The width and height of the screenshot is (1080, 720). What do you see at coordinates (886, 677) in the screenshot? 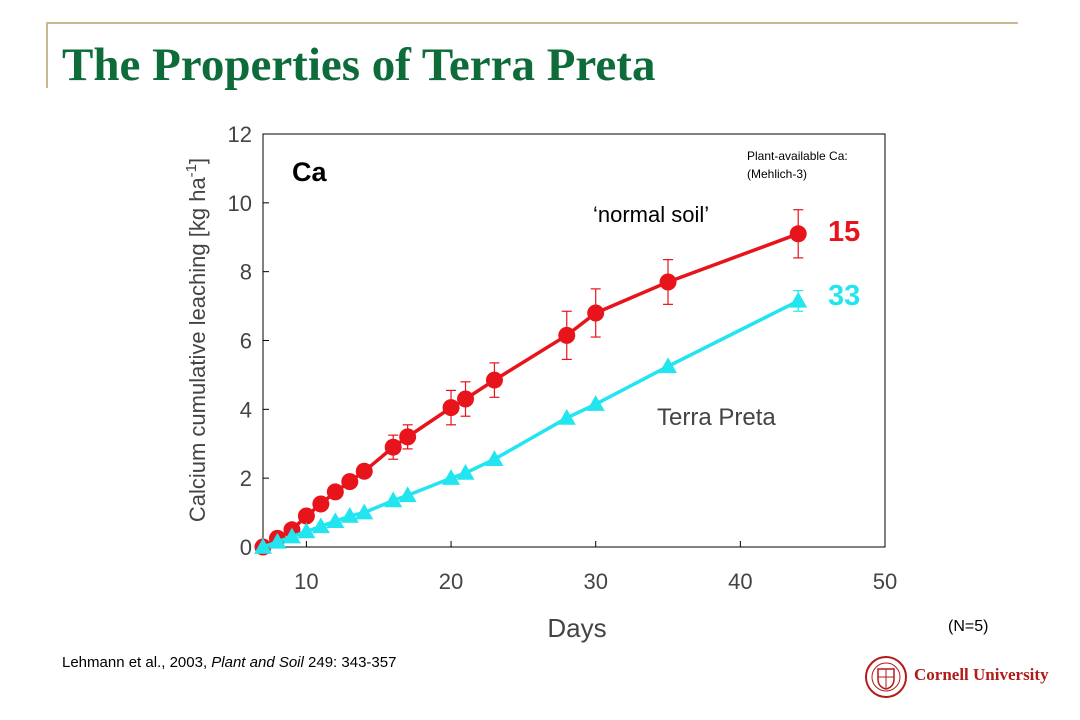
I see `cornell-seal-icon` at bounding box center [886, 677].